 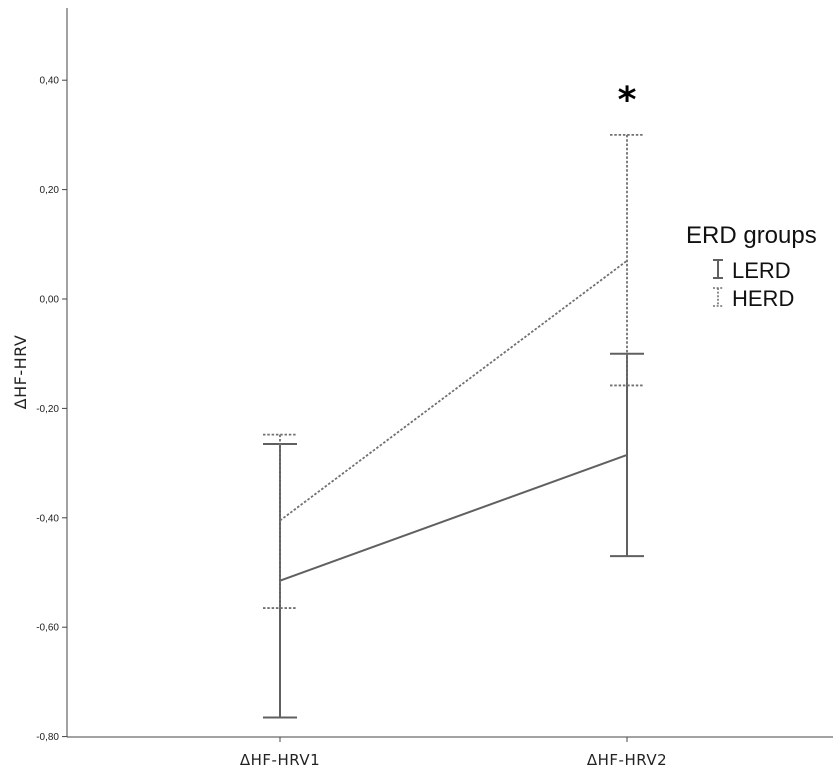 What do you see at coordinates (761, 270) in the screenshot?
I see `legend-label-lerd: LERD` at bounding box center [761, 270].